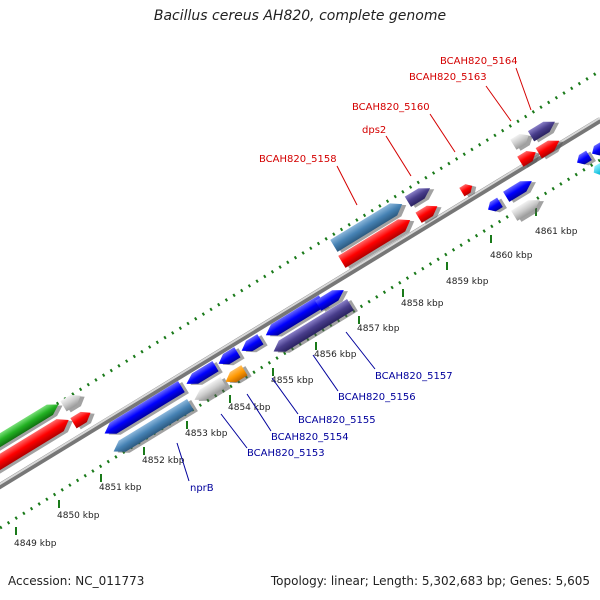 Image resolution: width=600 pixels, height=600 pixels. What do you see at coordinates (337, 420) in the screenshot?
I see `gene-label-bcah820-5155: BCAH820_5155` at bounding box center [337, 420].